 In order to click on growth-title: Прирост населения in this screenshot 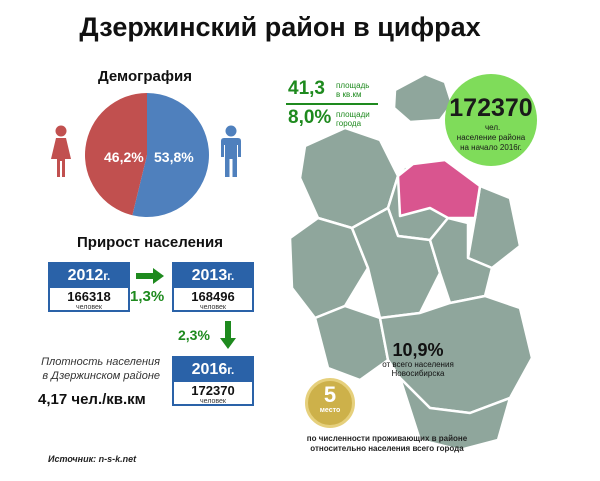, I will do `click(150, 242)`.